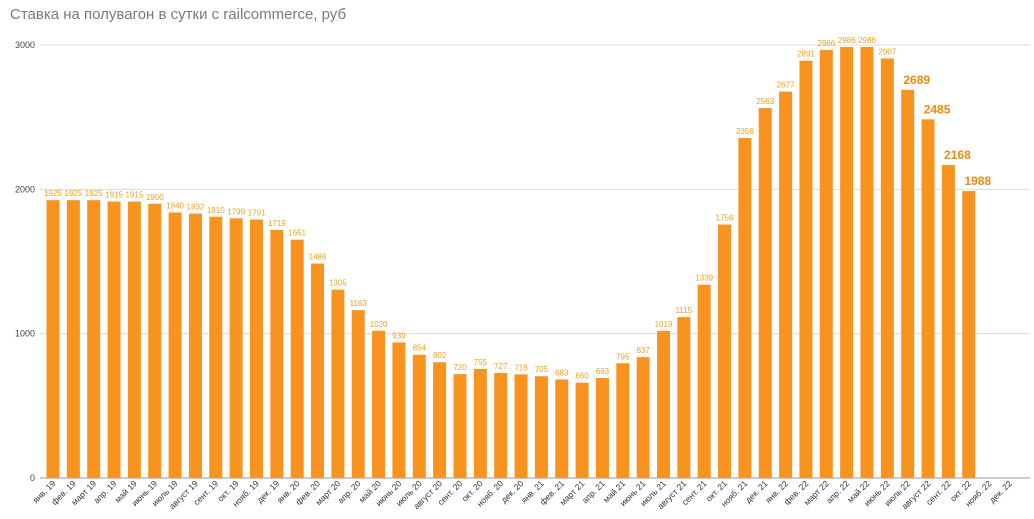 This screenshot has width=1034, height=519. What do you see at coordinates (257, 212) in the screenshot?
I see `data-label: 1791` at bounding box center [257, 212].